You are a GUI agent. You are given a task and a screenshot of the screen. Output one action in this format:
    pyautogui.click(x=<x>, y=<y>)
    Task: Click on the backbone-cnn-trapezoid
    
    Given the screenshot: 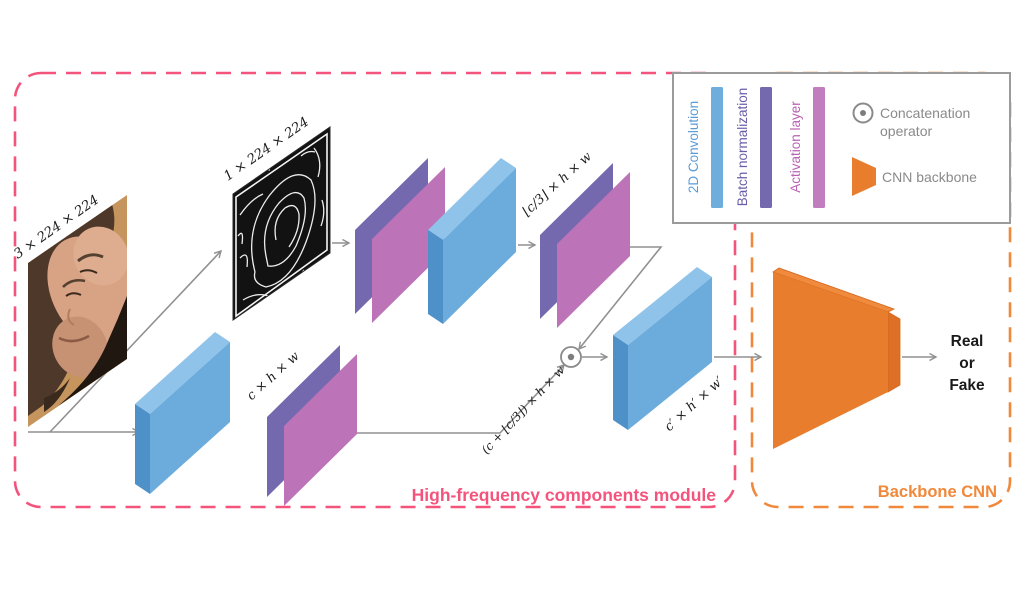 What is the action you would take?
    pyautogui.click(x=836, y=358)
    